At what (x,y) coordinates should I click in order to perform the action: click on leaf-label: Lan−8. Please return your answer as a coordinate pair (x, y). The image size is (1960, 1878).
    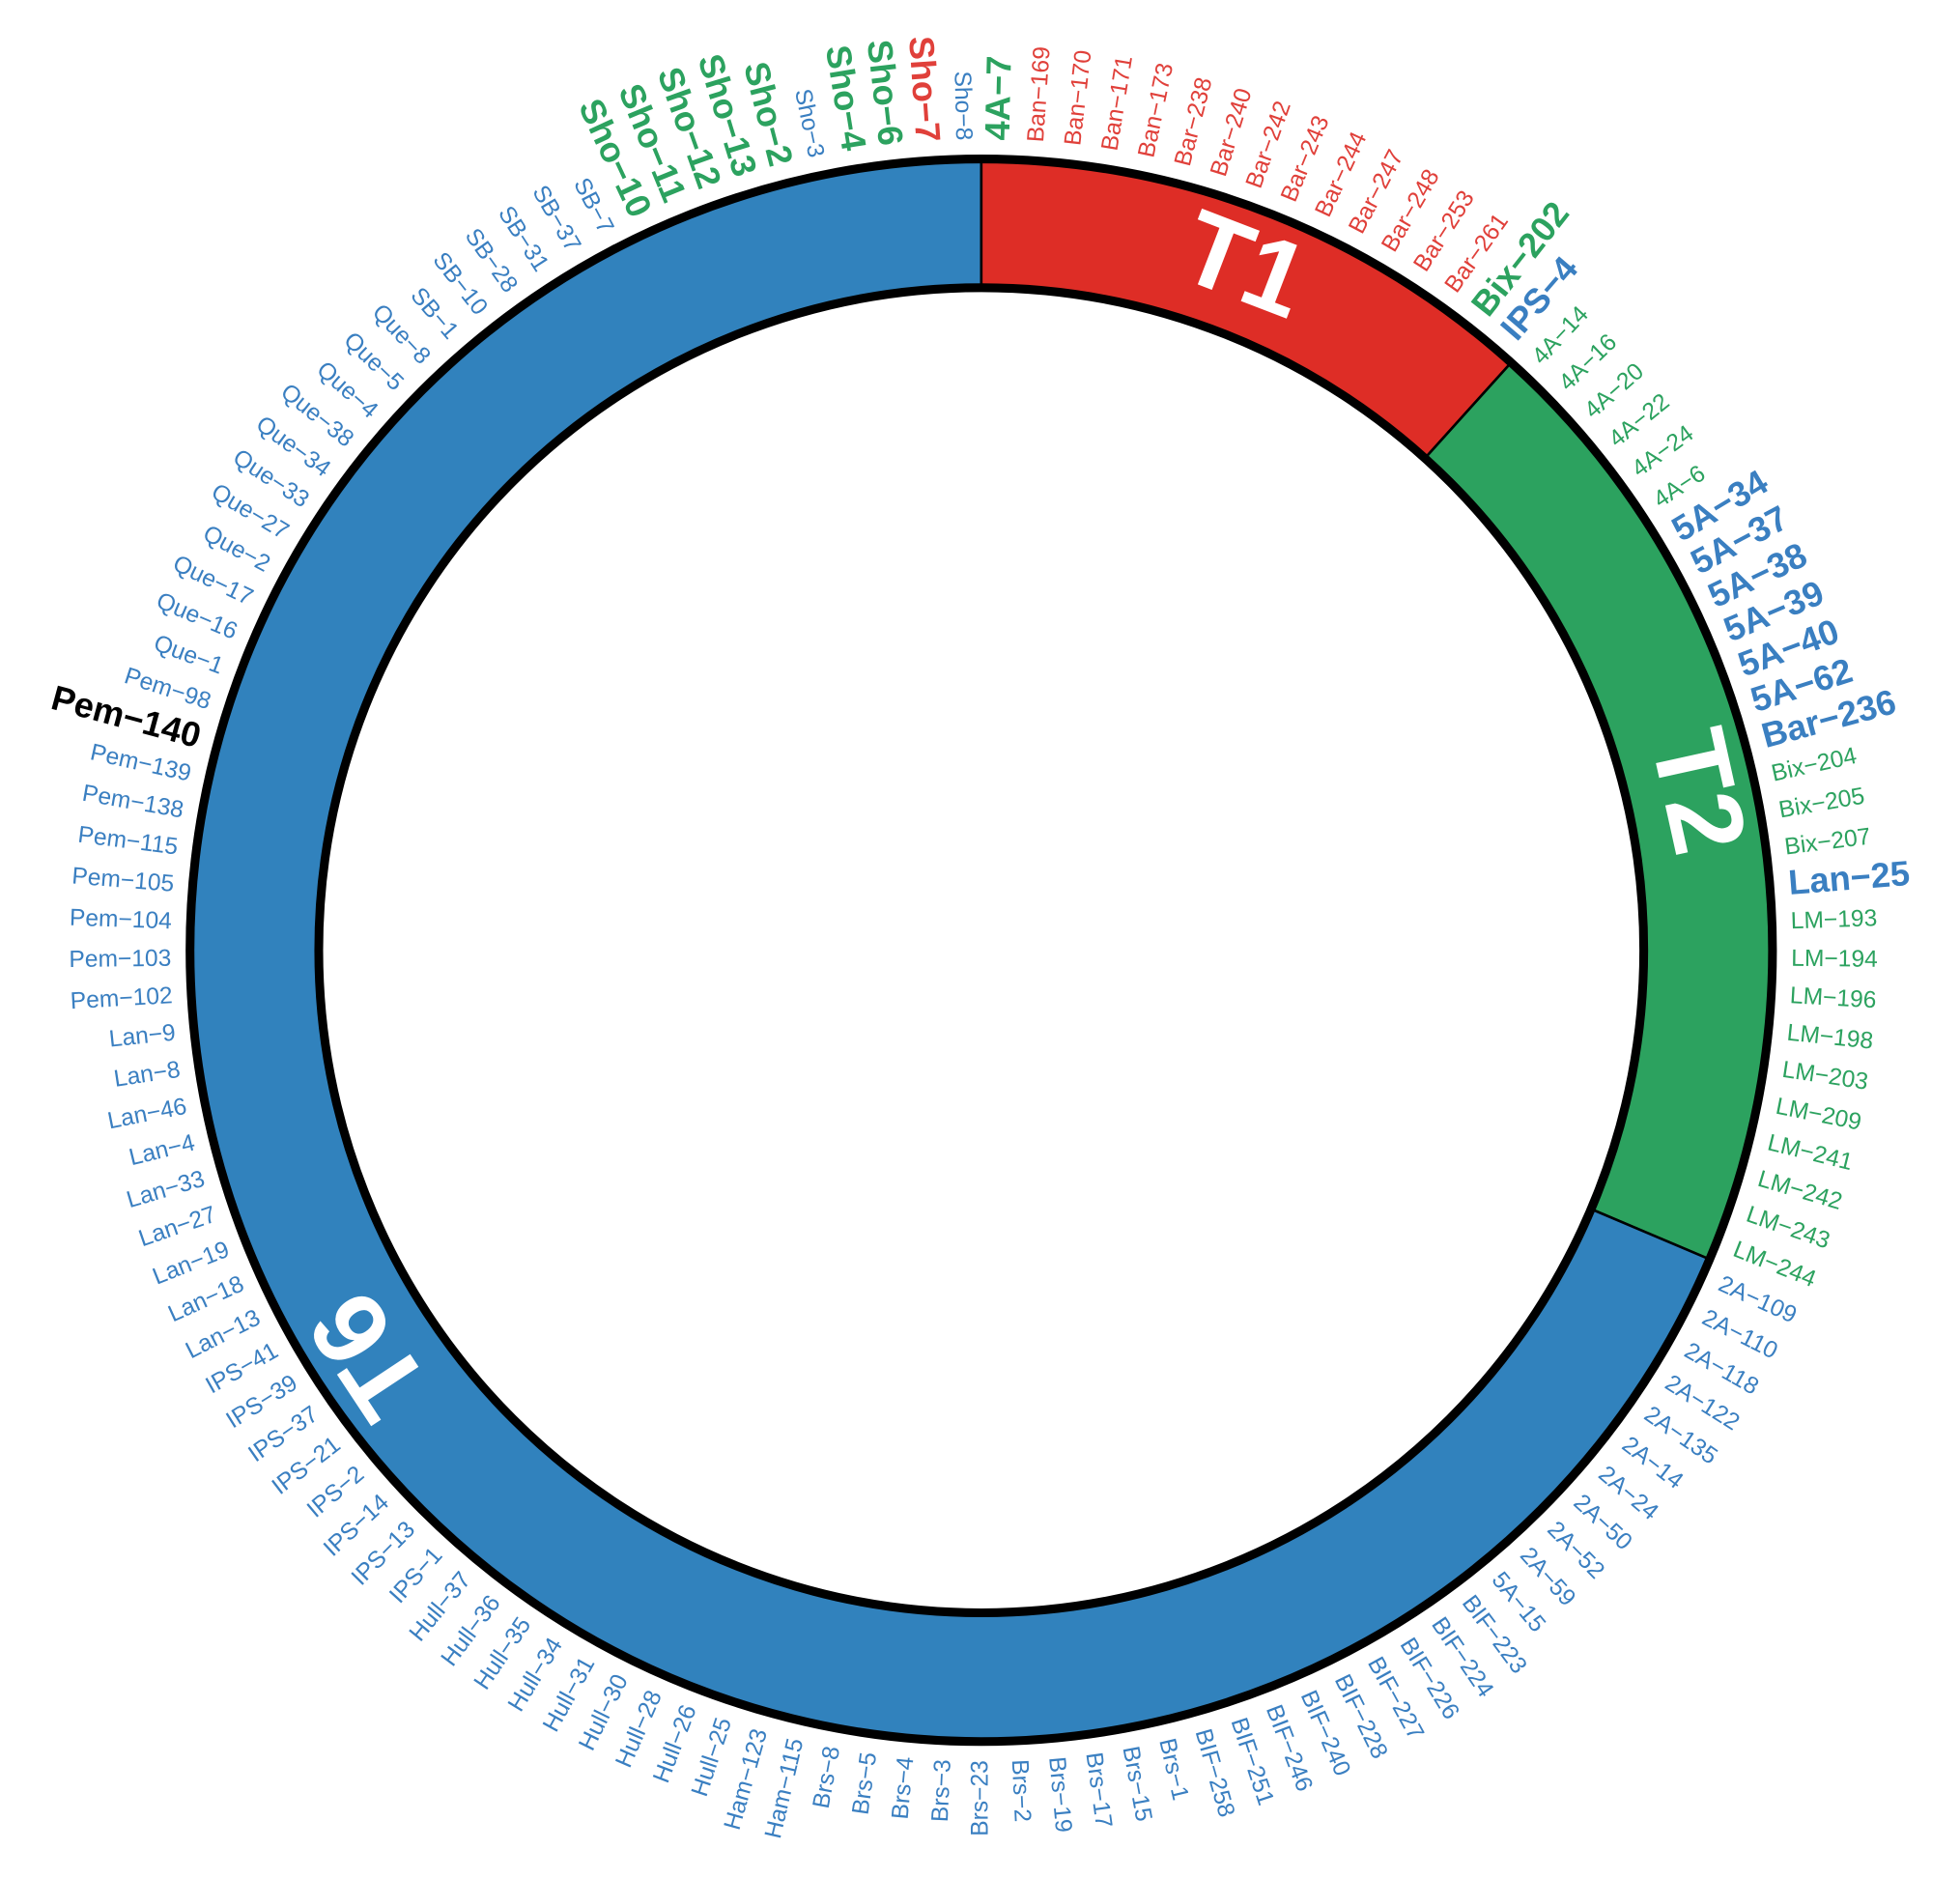
    Looking at the image, I should click on (147, 1075).